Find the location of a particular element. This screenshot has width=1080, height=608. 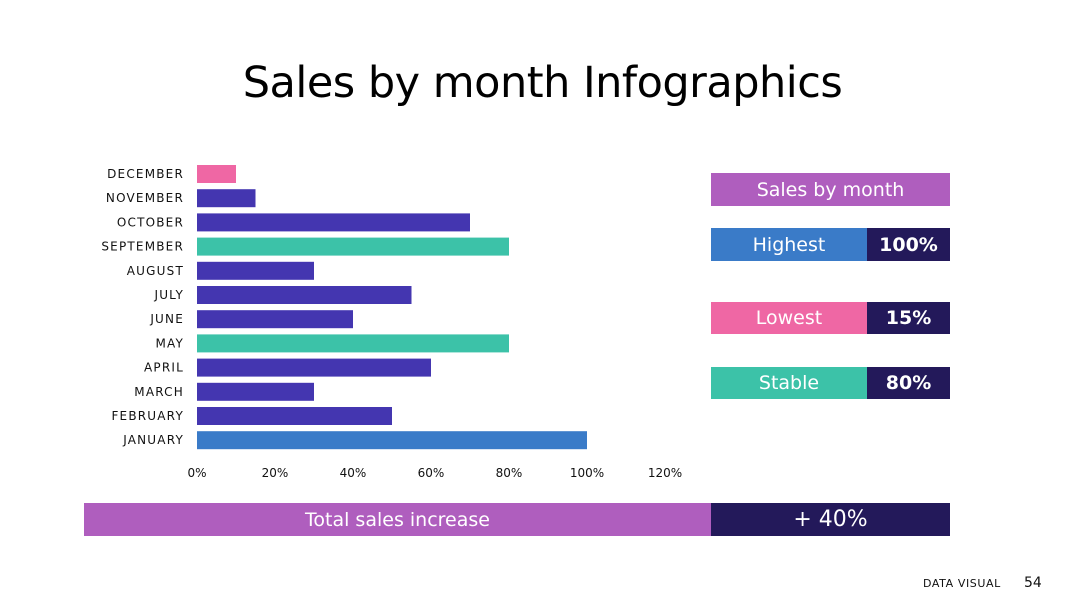

x-tick-label: 0% is located at coordinates (196, 473).